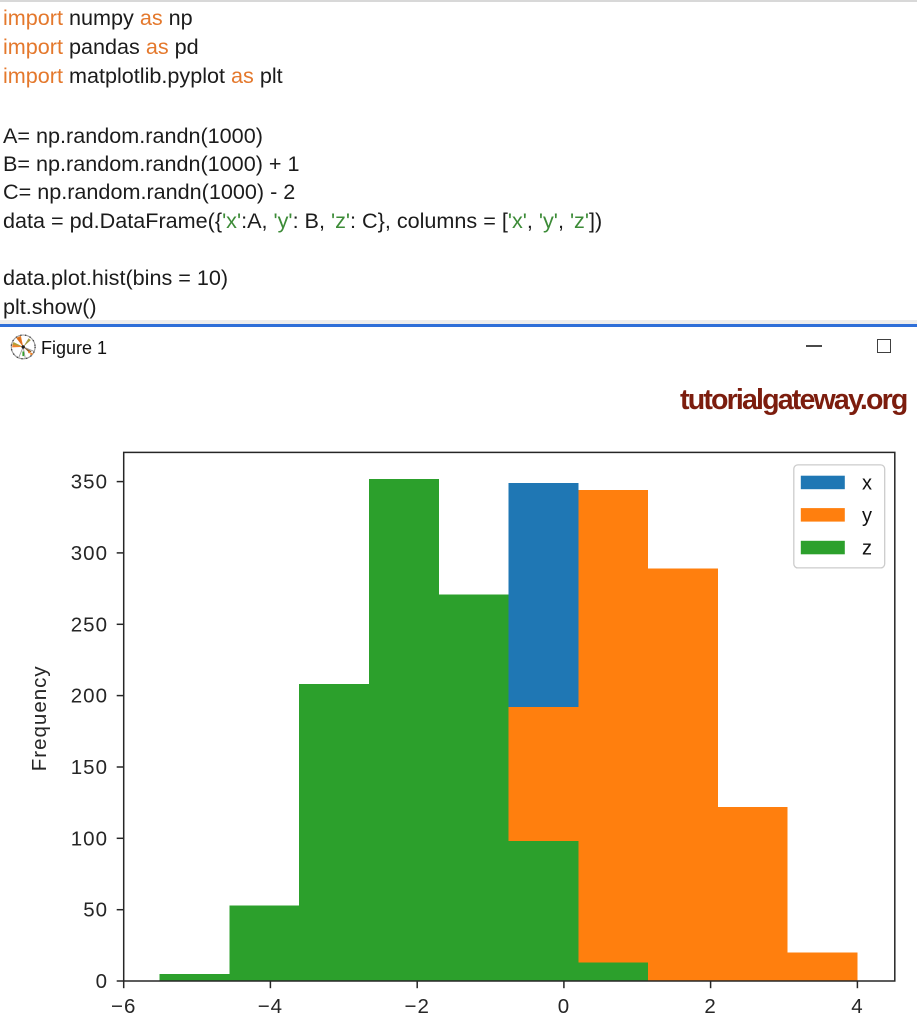 The width and height of the screenshot is (917, 1024). Describe the element at coordinates (95, 910) in the screenshot. I see `svg-text: 50` at that location.